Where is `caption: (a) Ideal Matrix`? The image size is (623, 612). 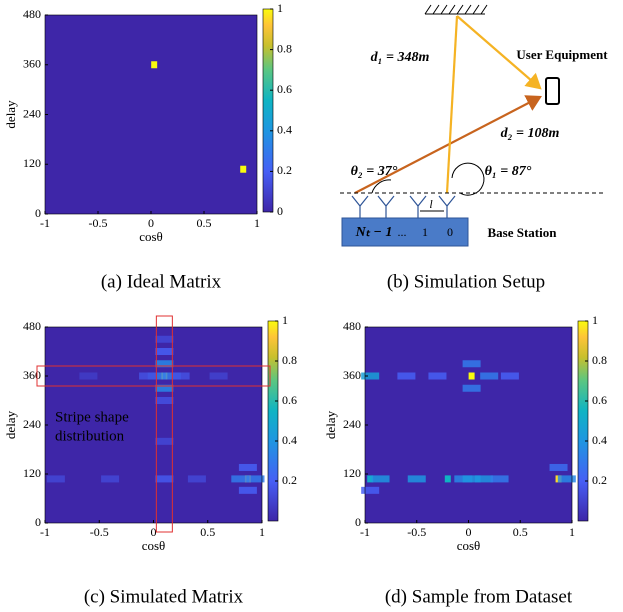
caption: (a) Ideal Matrix is located at coordinates (161, 281).